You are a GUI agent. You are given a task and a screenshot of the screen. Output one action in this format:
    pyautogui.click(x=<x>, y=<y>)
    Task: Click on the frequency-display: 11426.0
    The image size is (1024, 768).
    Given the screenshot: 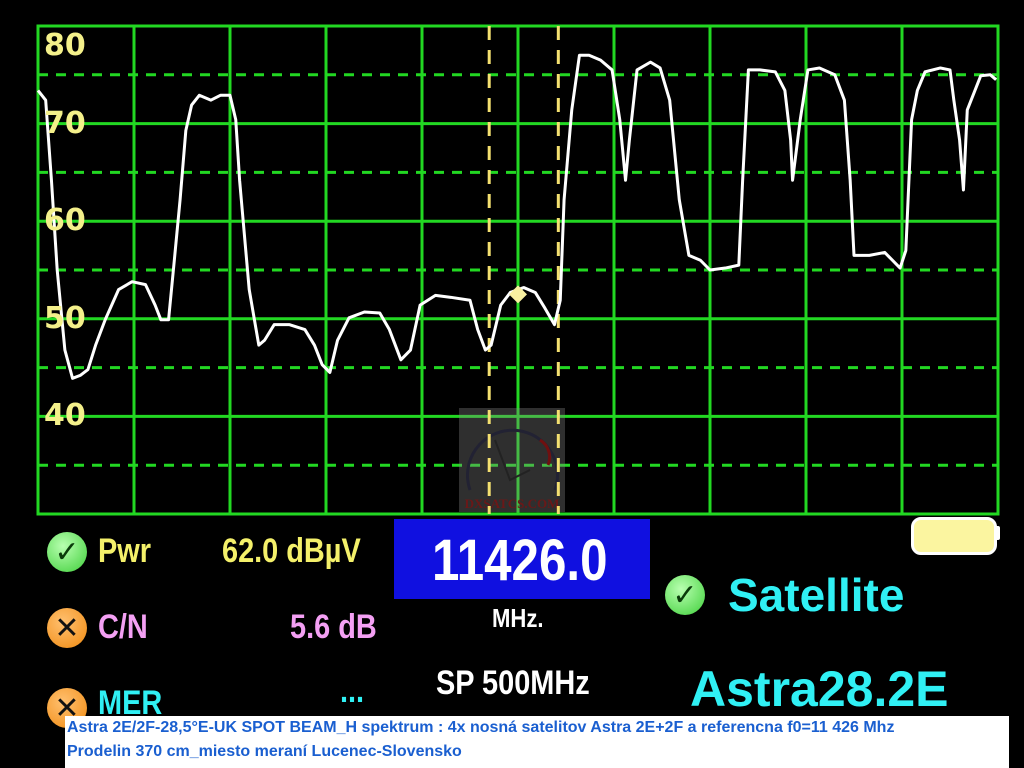 What is the action you would take?
    pyautogui.click(x=522, y=559)
    